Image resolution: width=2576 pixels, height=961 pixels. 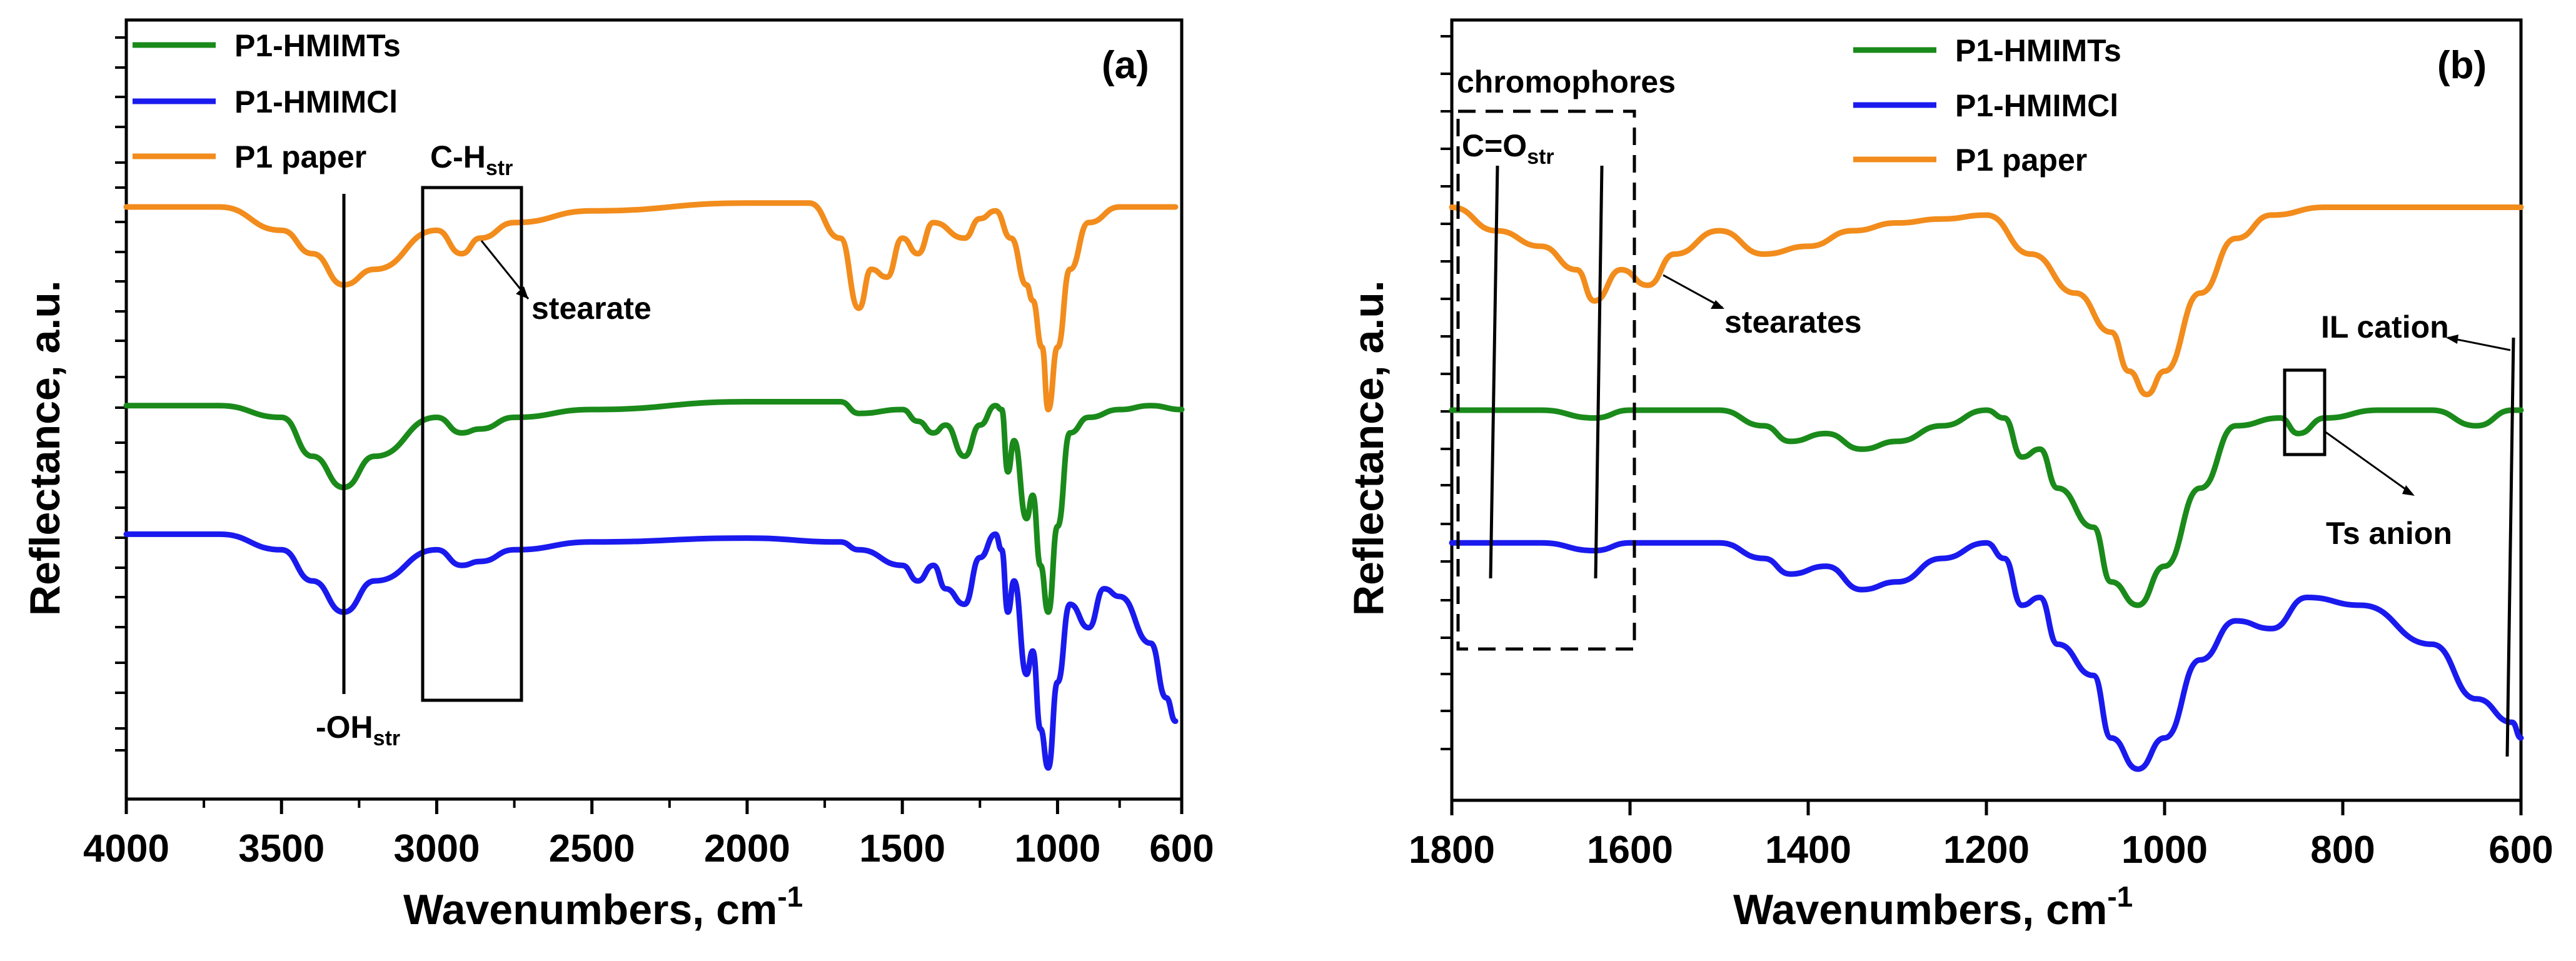 I want to click on il-cation-marker-line, so click(x=2510, y=547).